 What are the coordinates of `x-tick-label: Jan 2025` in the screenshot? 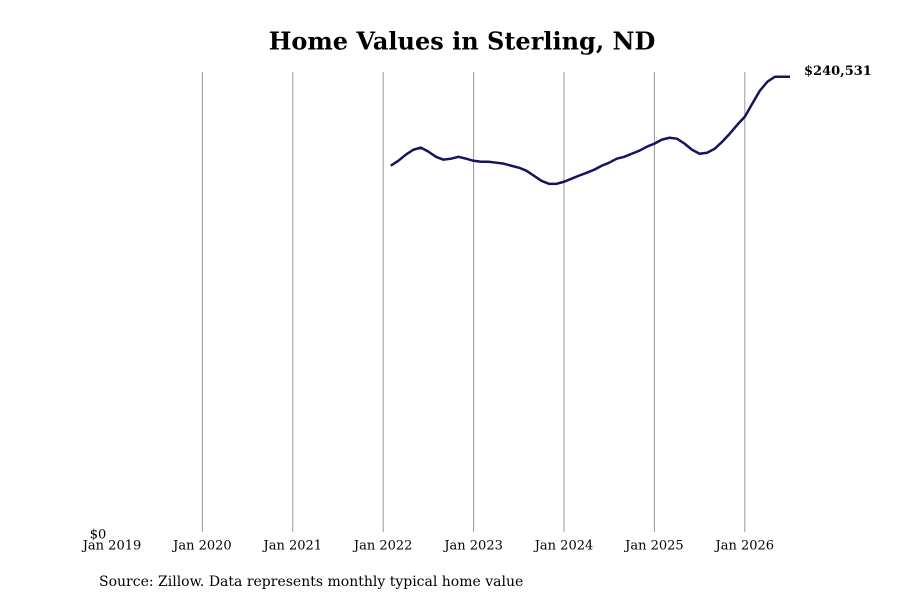 It's located at (653, 546).